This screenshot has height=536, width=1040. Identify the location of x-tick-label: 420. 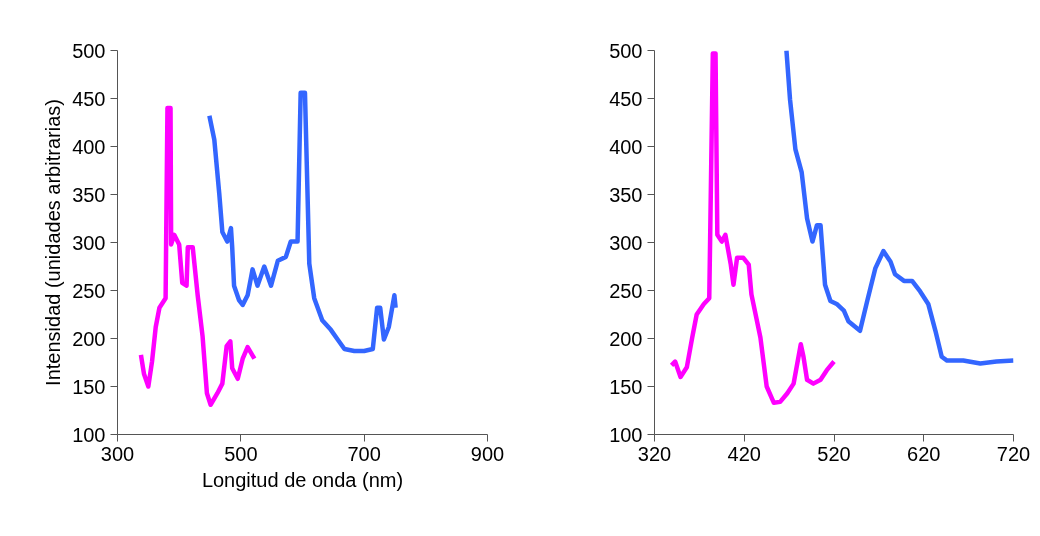
(744, 453).